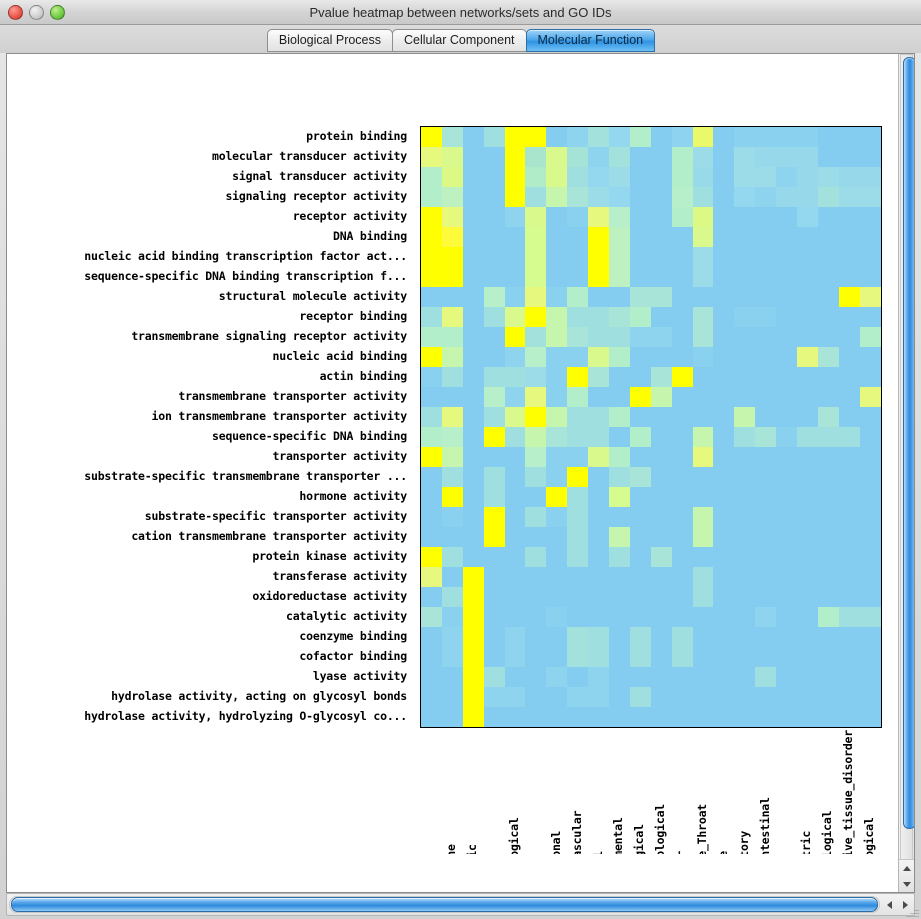  I want to click on vertical-scroll-track, so click(907, 457).